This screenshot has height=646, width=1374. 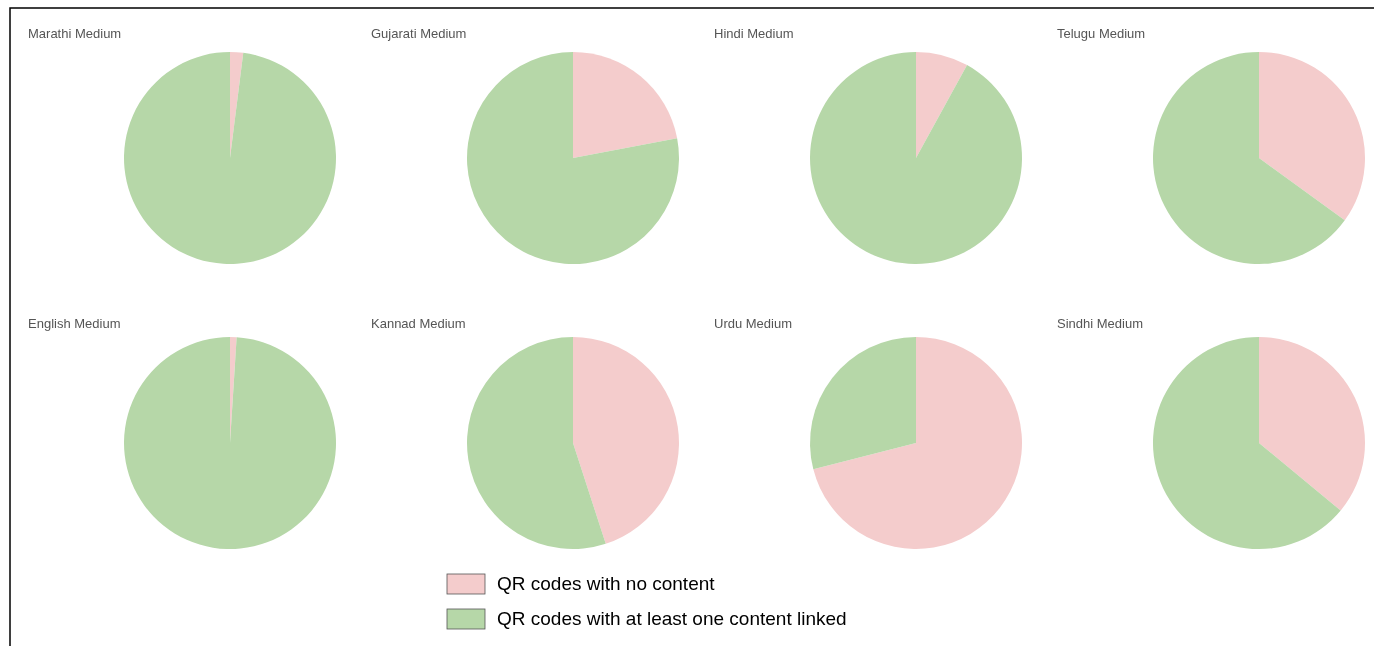 What do you see at coordinates (74, 323) in the screenshot?
I see `chart-title: English Medium` at bounding box center [74, 323].